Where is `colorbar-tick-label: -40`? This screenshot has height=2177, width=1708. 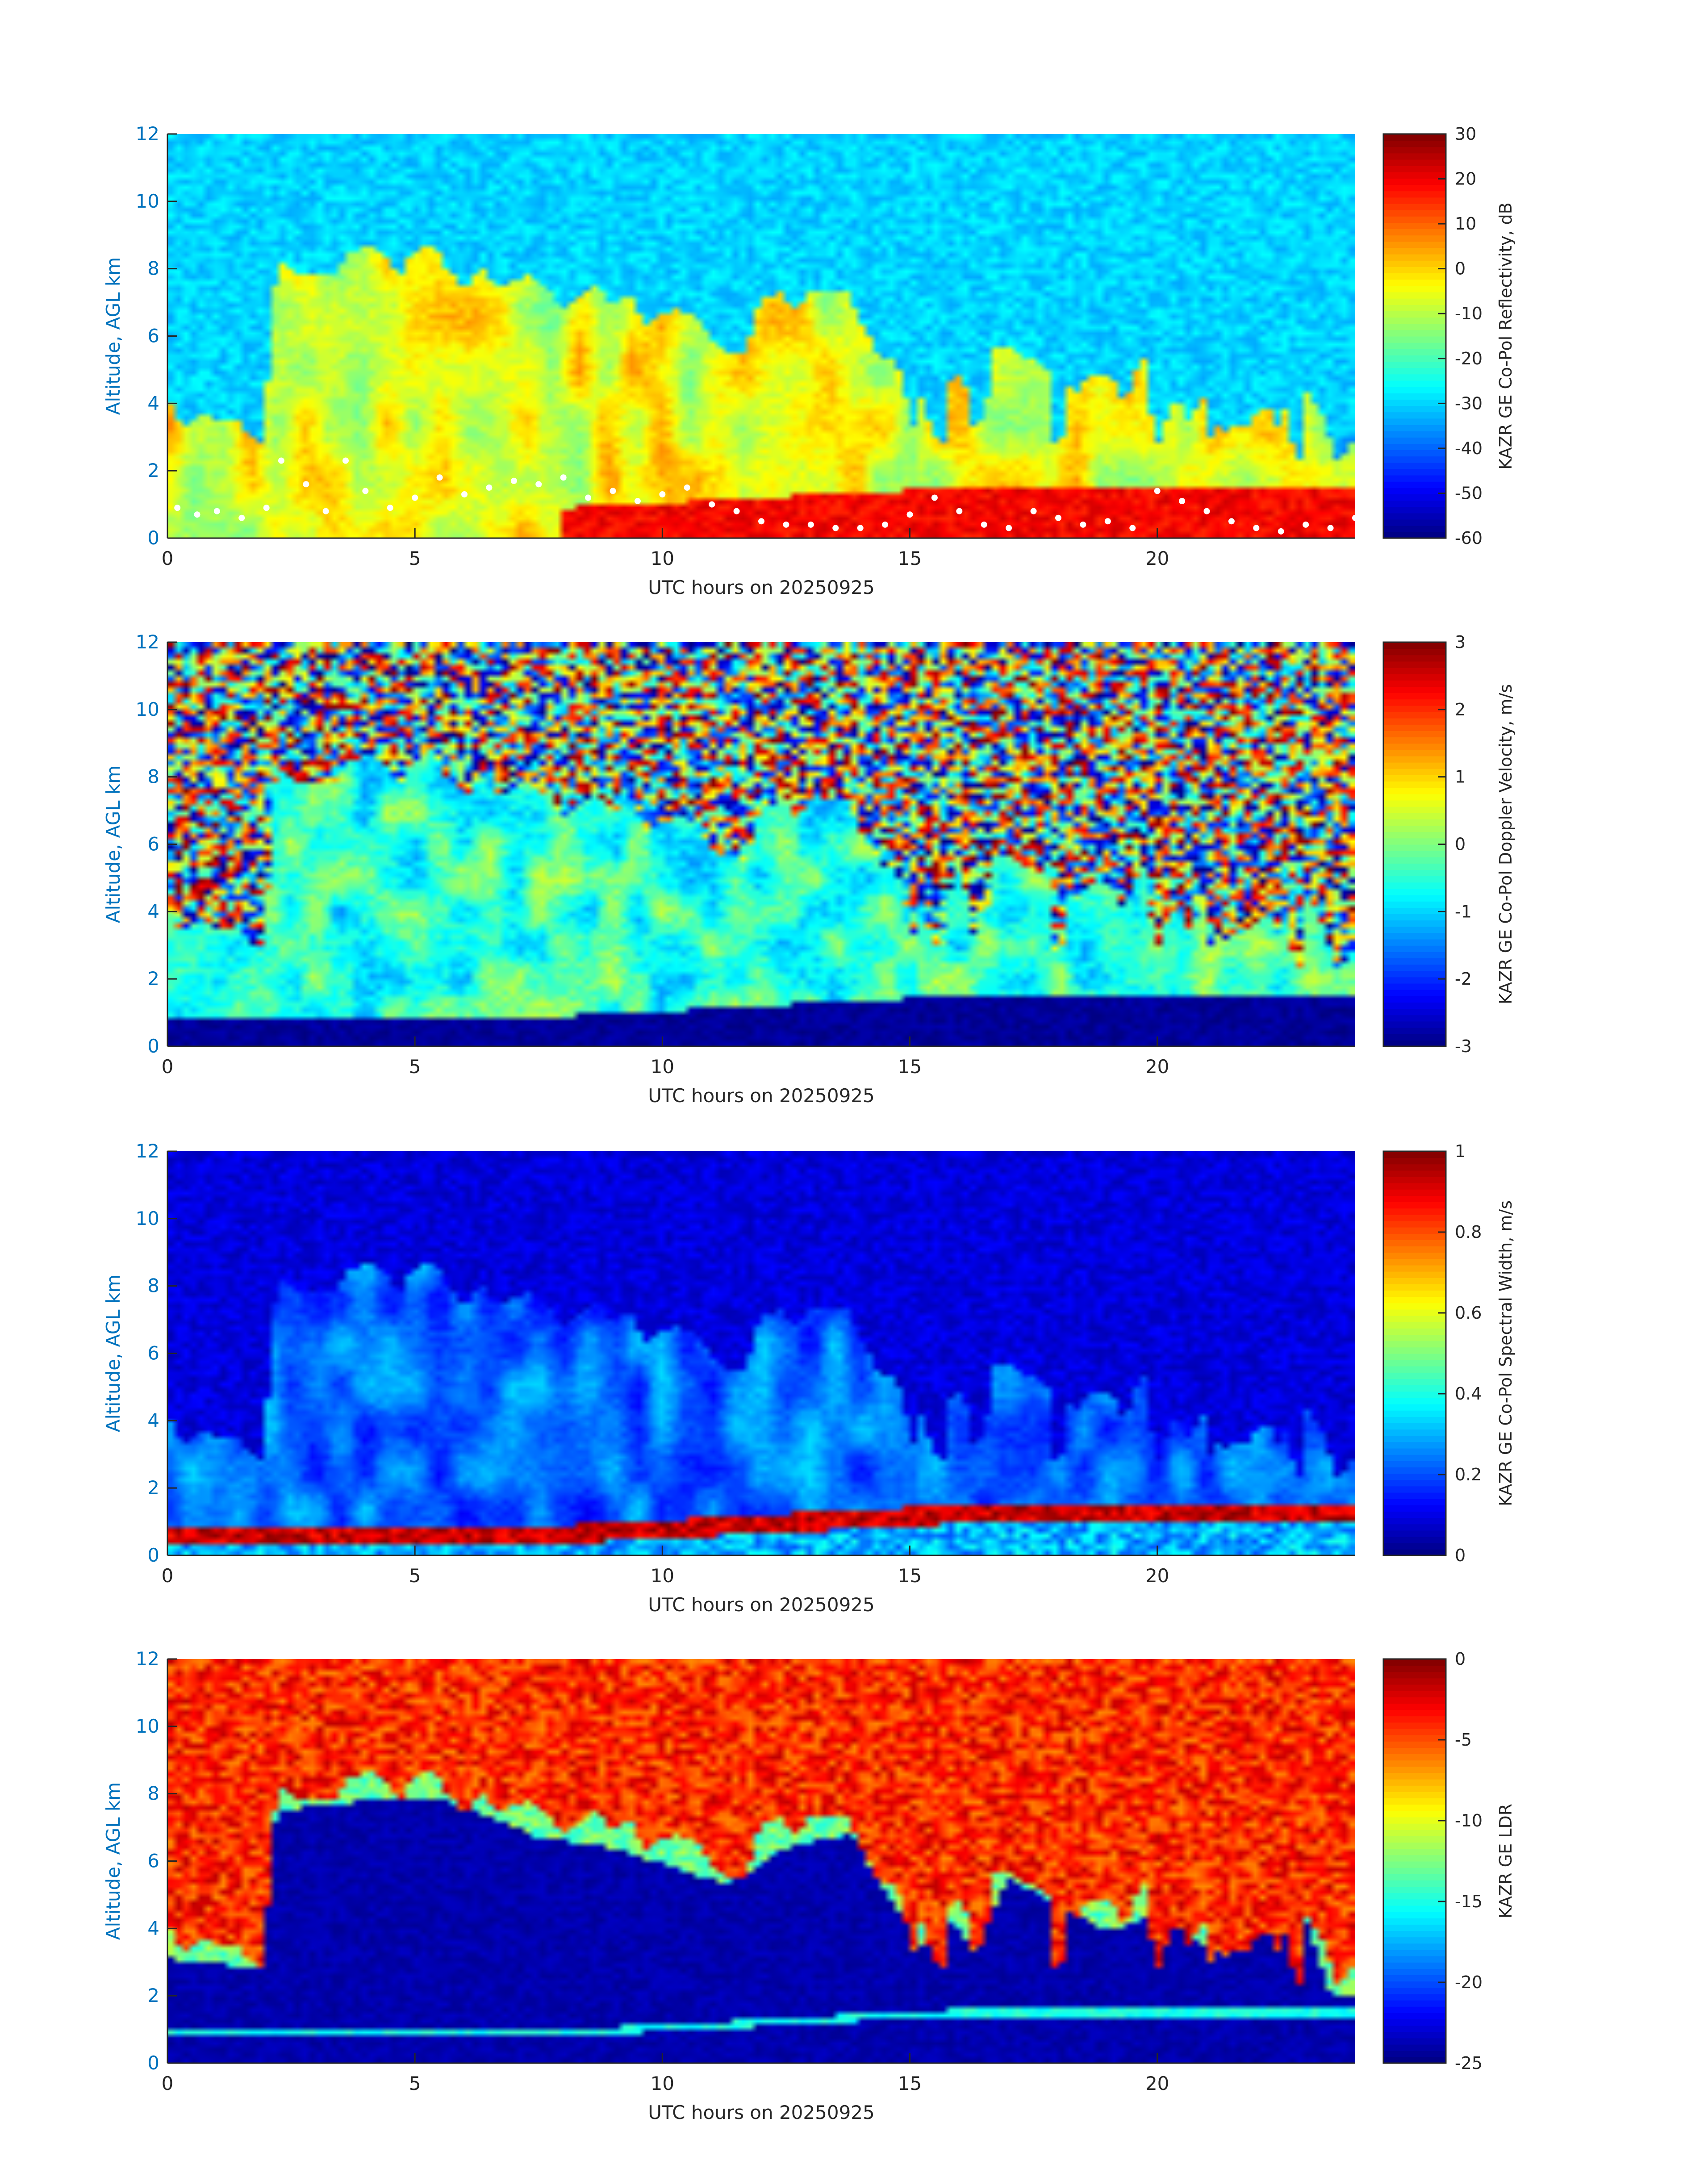
colorbar-tick-label: -40 is located at coordinates (1468, 448).